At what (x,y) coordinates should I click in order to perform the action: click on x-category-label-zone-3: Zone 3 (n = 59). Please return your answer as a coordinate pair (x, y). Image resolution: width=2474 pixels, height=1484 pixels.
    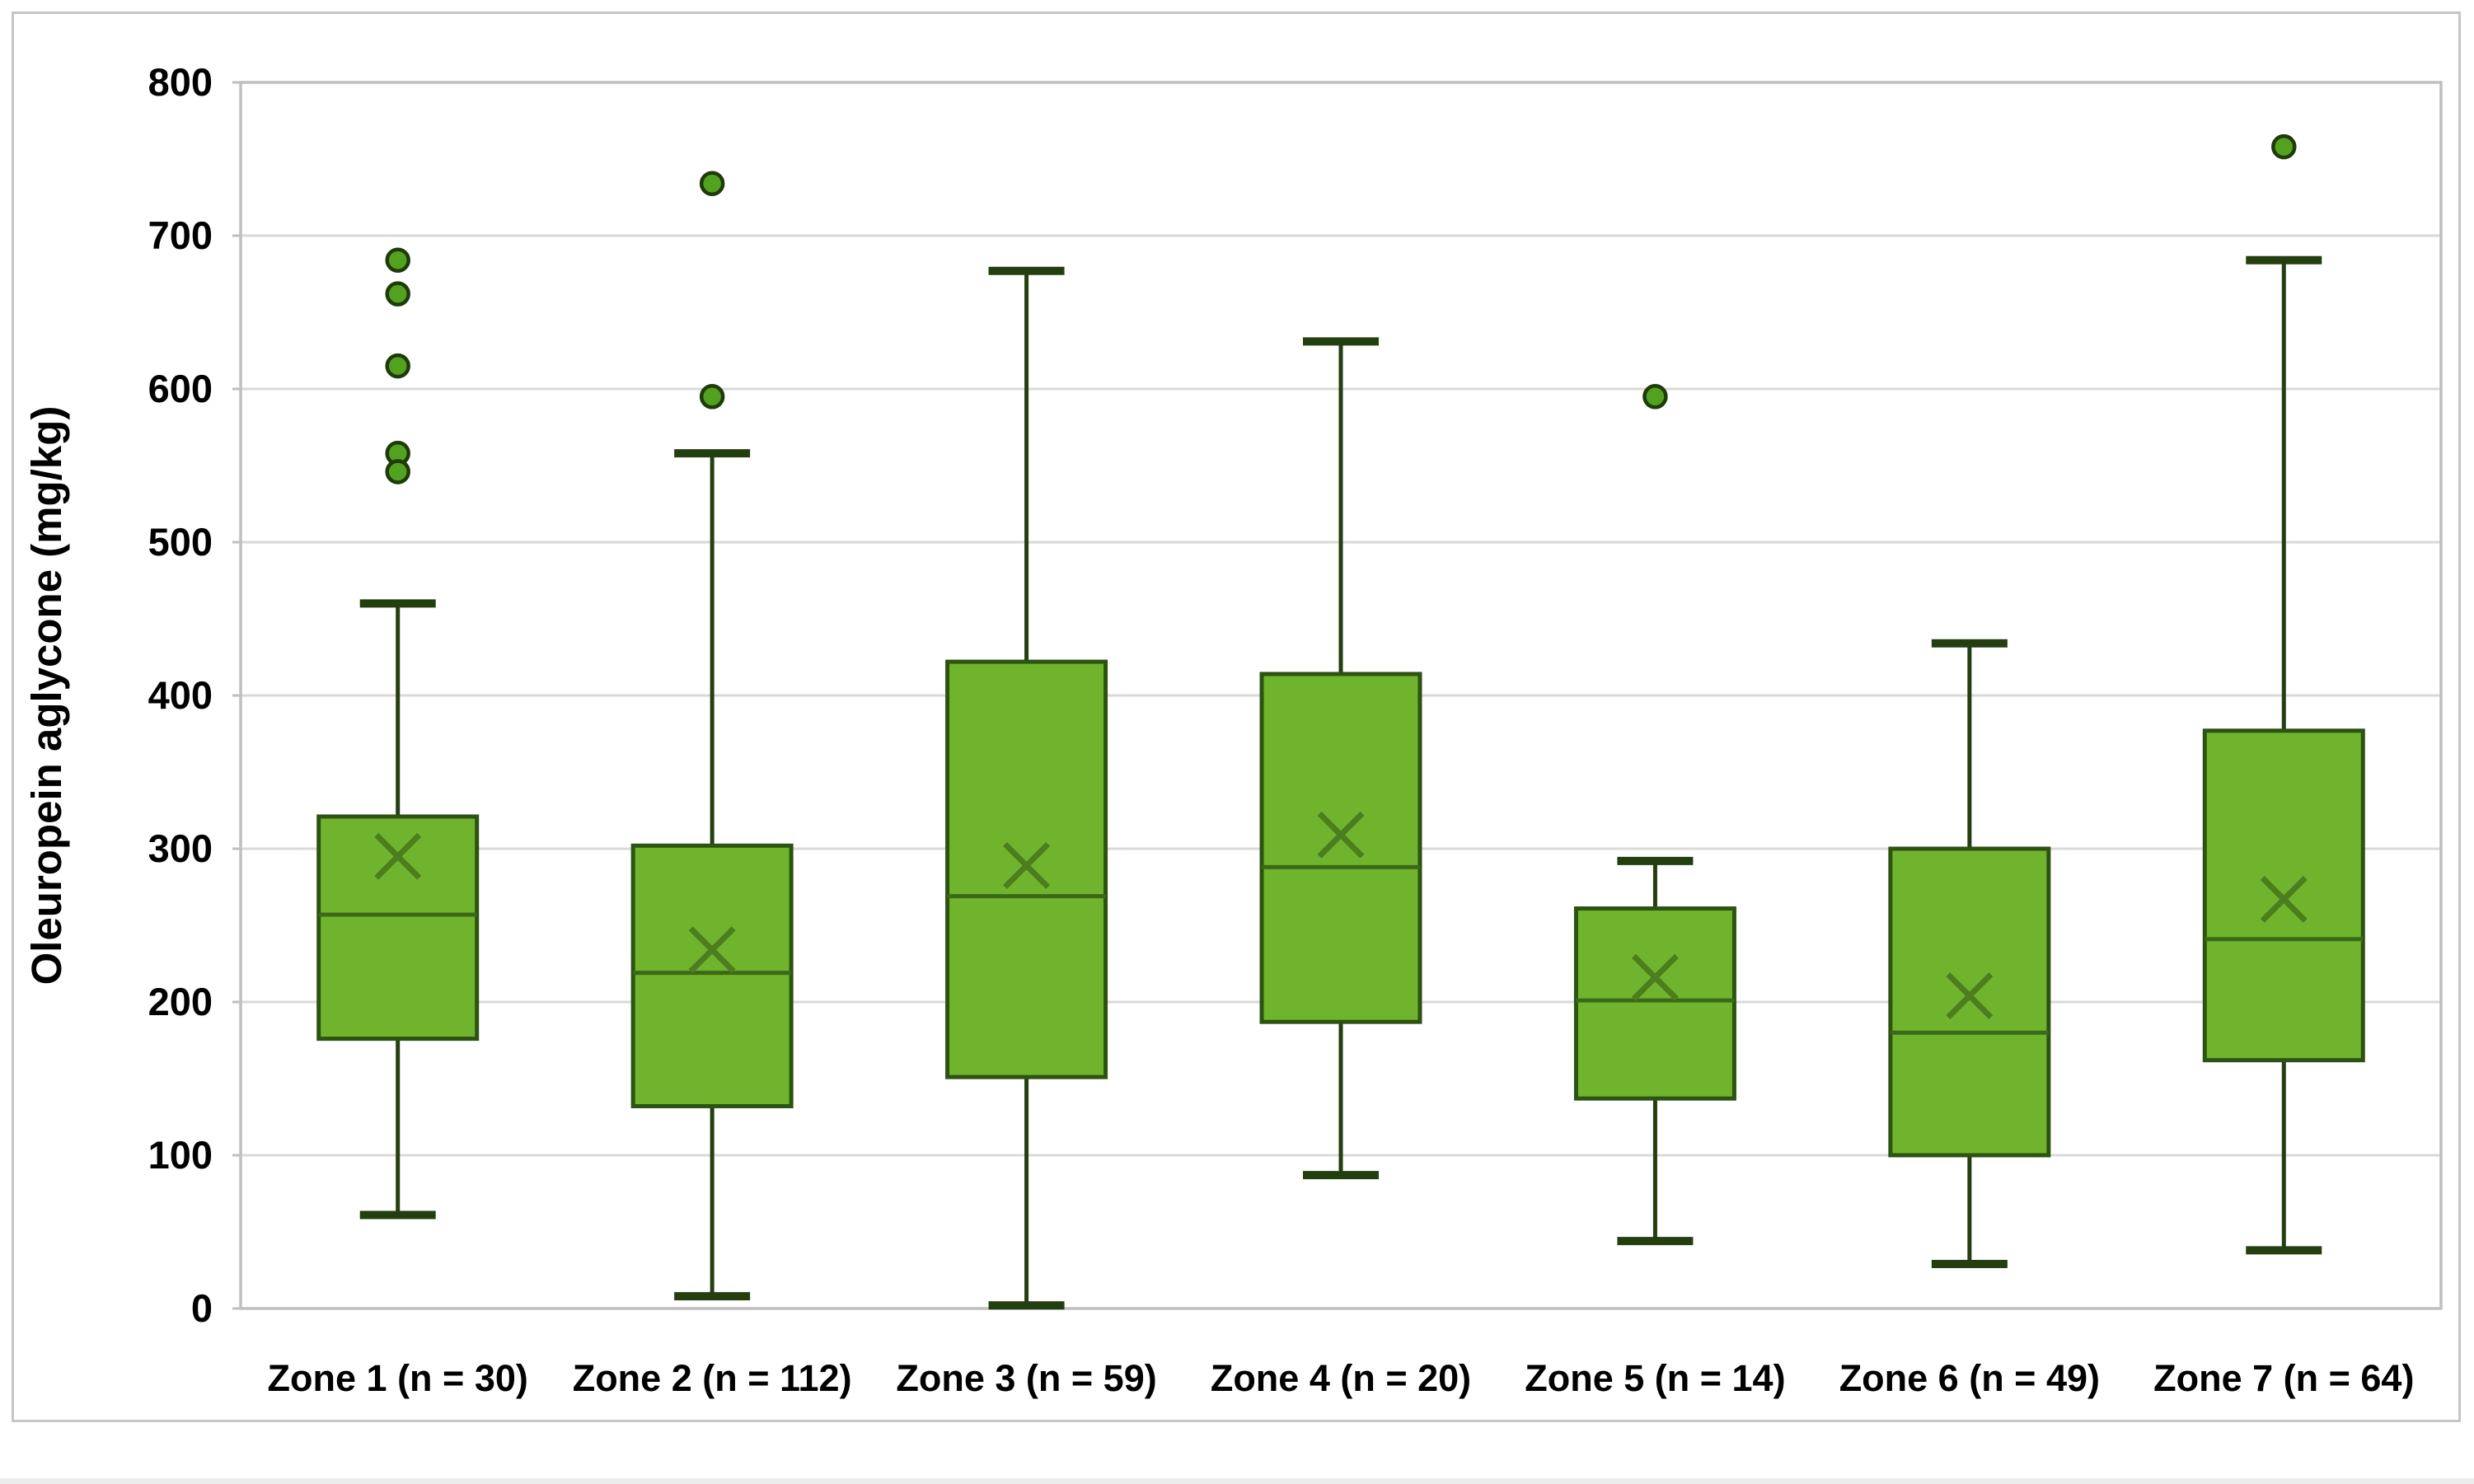
    Looking at the image, I should click on (1026, 1378).